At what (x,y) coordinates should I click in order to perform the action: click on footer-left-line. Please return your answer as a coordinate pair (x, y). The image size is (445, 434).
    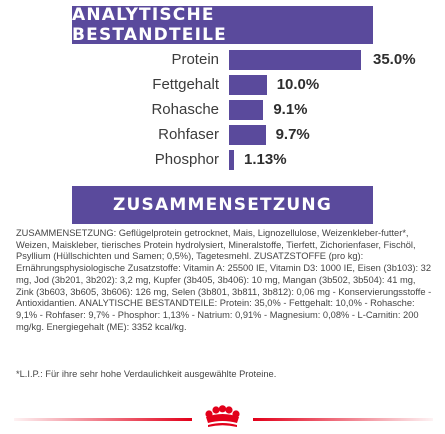
    Looking at the image, I should click on (103, 419).